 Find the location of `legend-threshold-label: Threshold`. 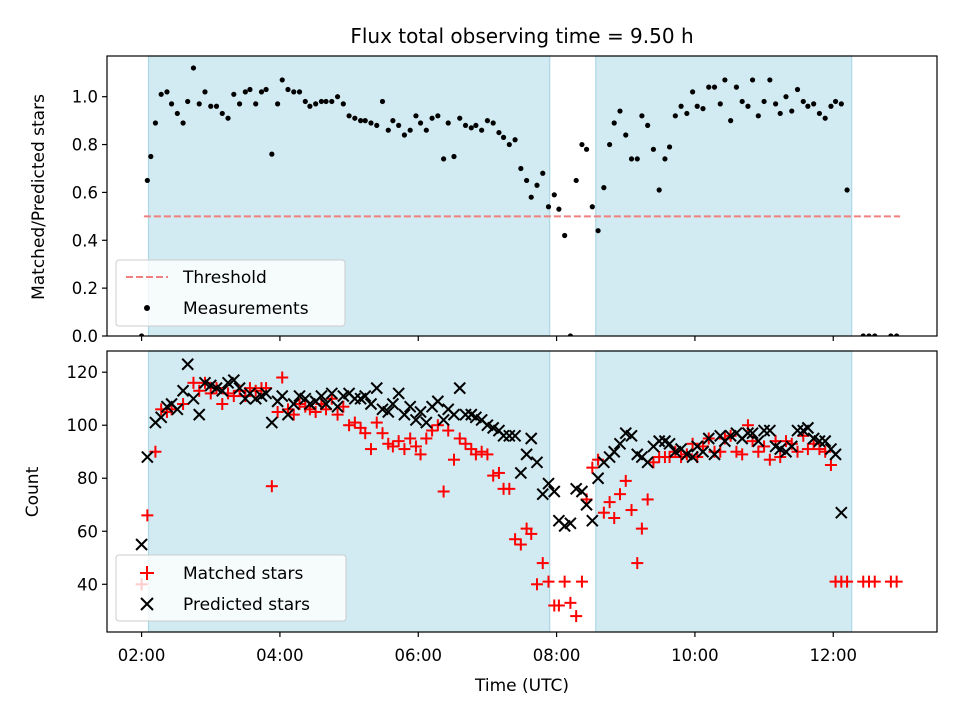

legend-threshold-label: Threshold is located at coordinates (224, 278).